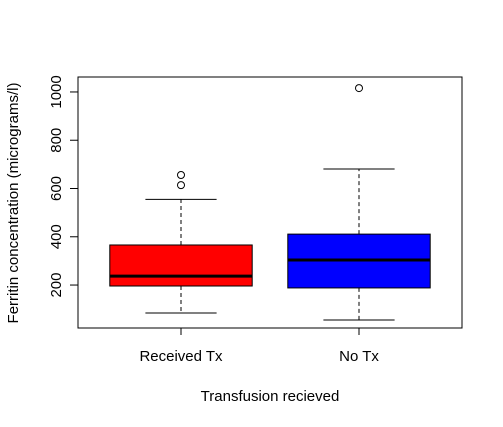  What do you see at coordinates (359, 356) in the screenshot?
I see `x-tick-label: No Tx` at bounding box center [359, 356].